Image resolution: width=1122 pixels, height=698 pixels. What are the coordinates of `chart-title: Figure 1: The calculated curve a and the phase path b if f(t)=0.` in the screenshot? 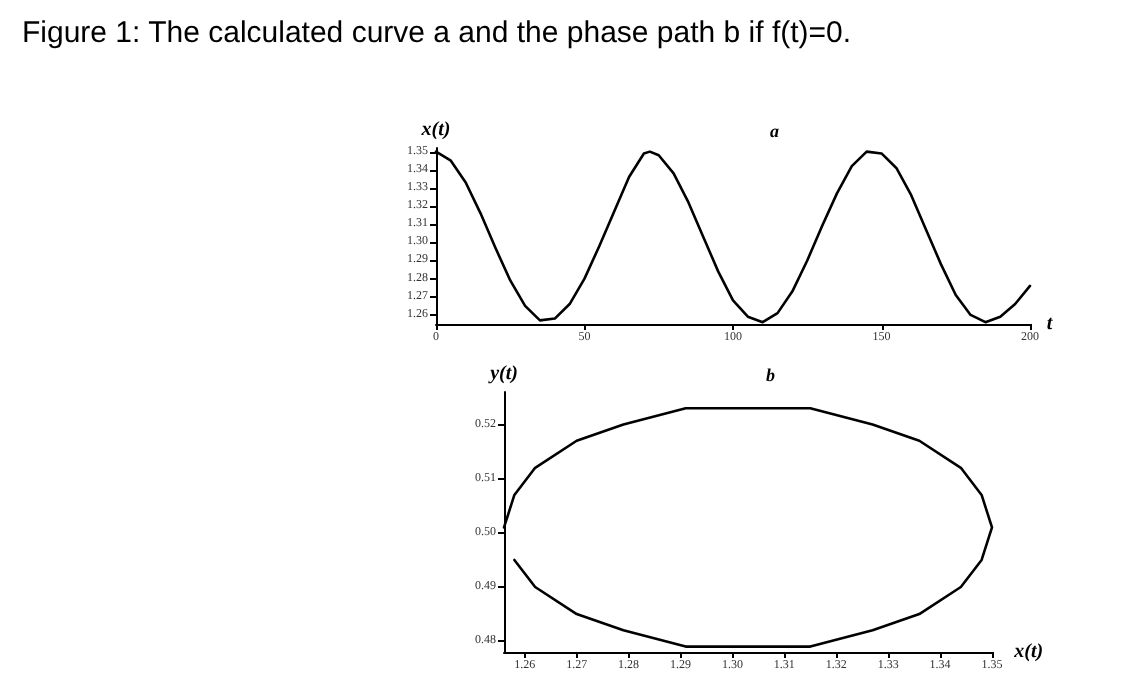 It's located at (437, 33).